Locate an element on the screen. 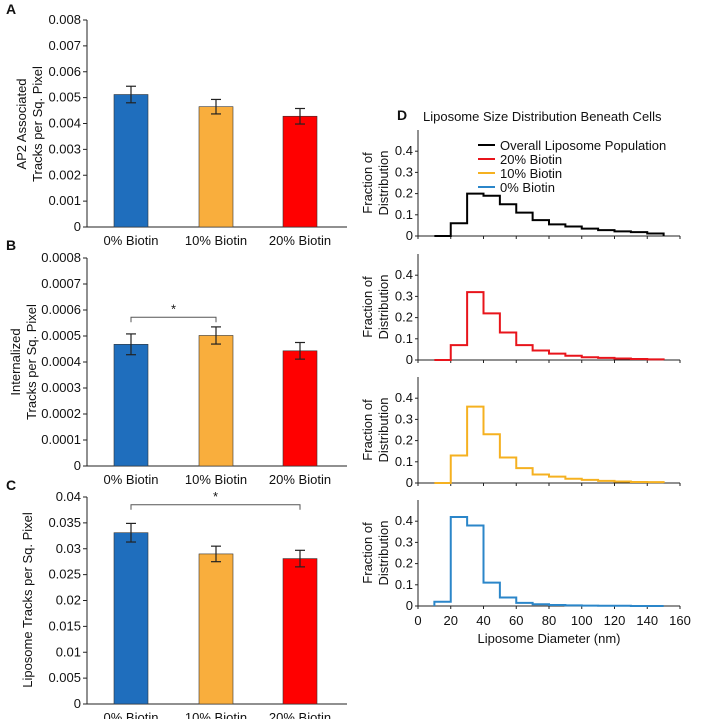 Image resolution: width=713 pixels, height=719 pixels. legend-label: Overall Liposome Population is located at coordinates (583, 145).